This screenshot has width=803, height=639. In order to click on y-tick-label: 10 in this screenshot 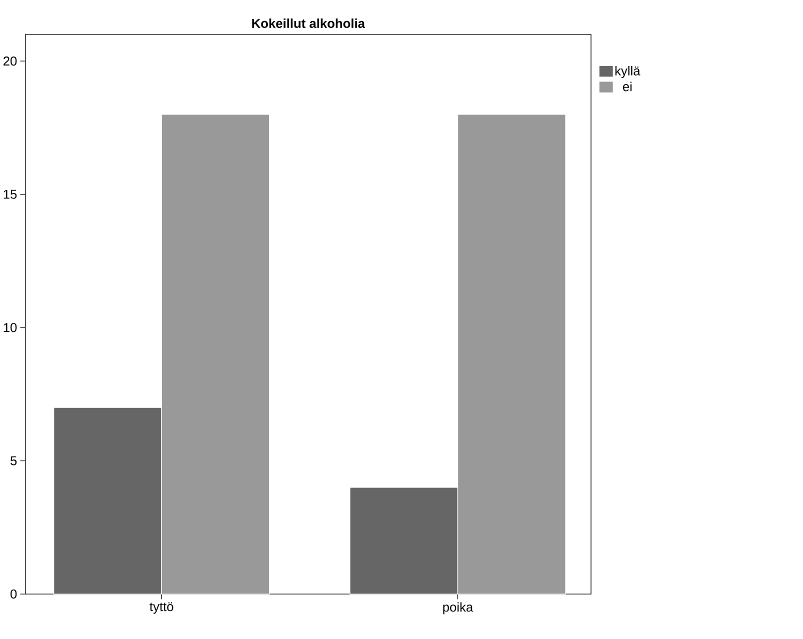, I will do `click(10, 327)`.